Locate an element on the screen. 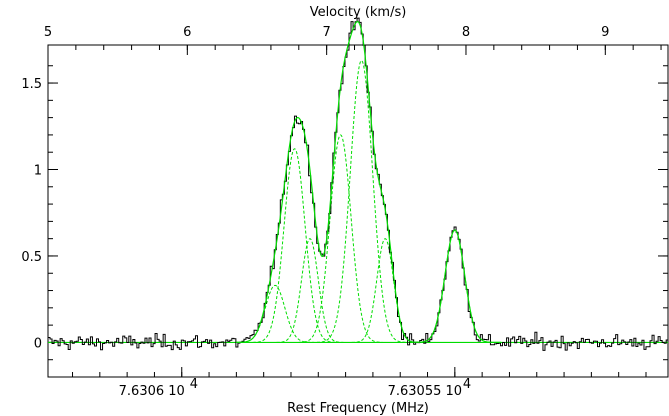 This screenshot has height=416, width=669. y-tick-label: 1 is located at coordinates (38, 171).